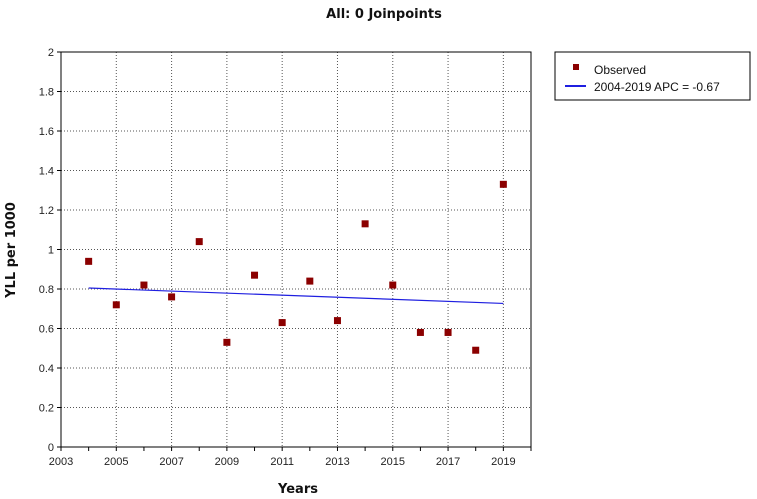 The image size is (757, 499). Describe the element at coordinates (61, 462) in the screenshot. I see `x-tick-label: 2003` at that location.